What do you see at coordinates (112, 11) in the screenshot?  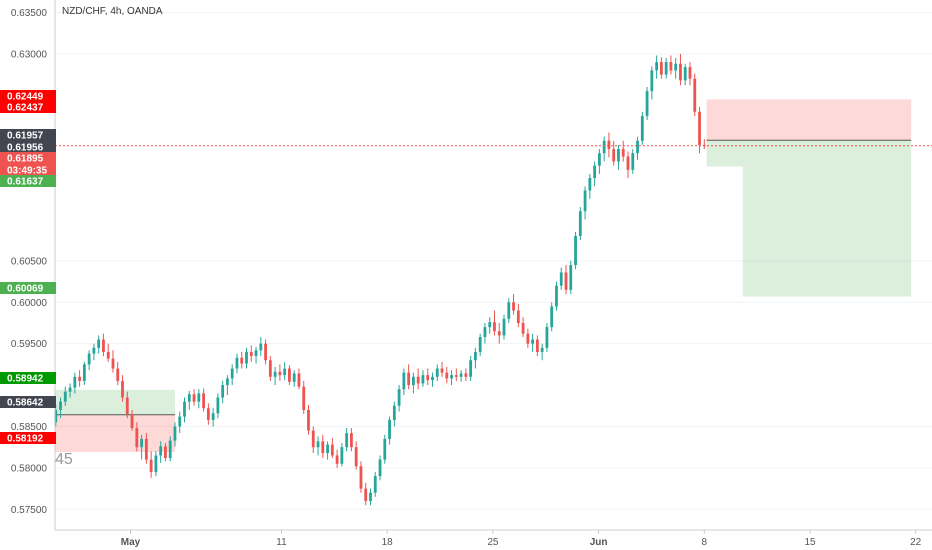 I see `chart-title: NZD/CHF, 4h, OANDA` at bounding box center [112, 11].